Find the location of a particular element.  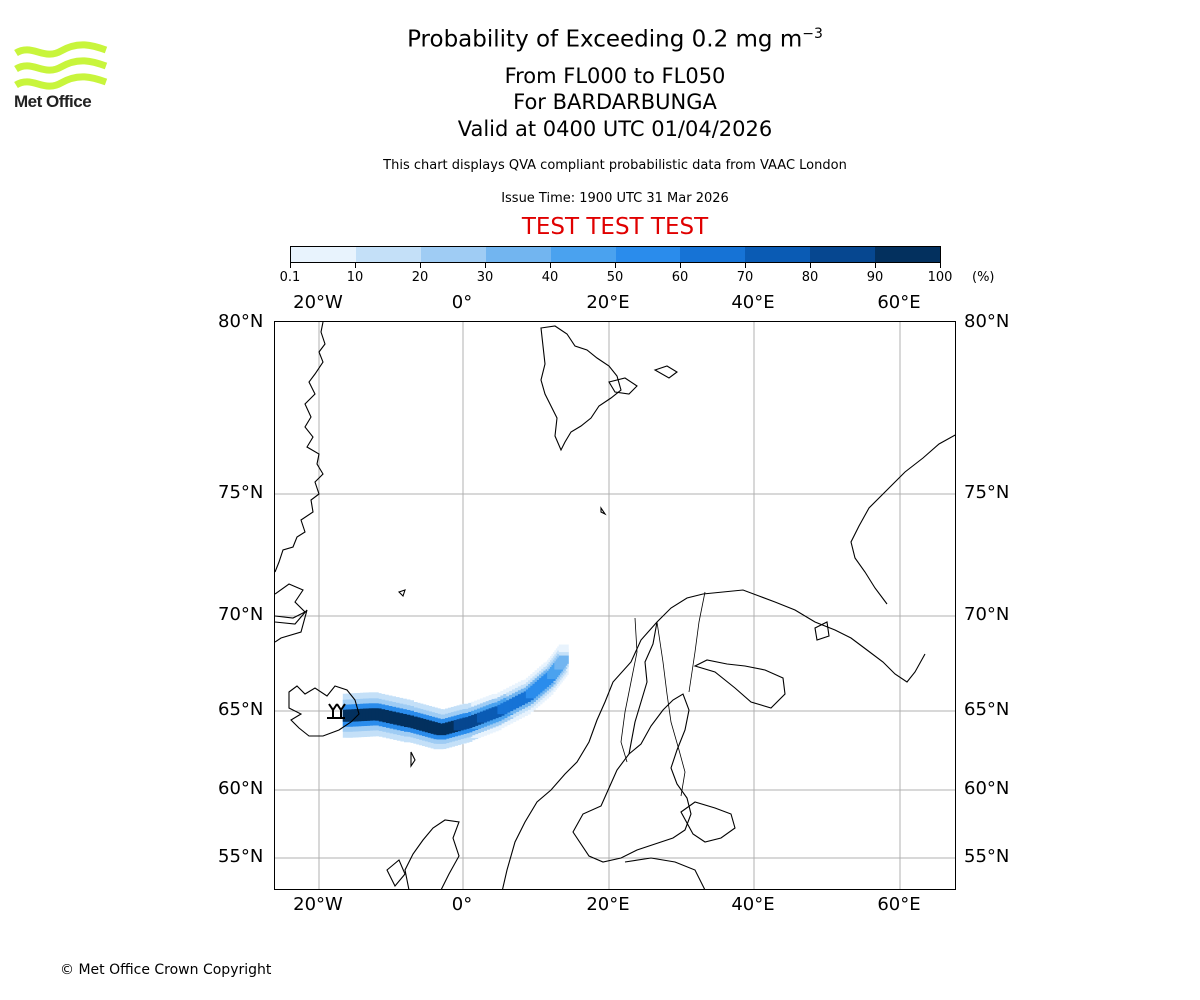

test-banner: TEST TEST TEST is located at coordinates (615, 227).